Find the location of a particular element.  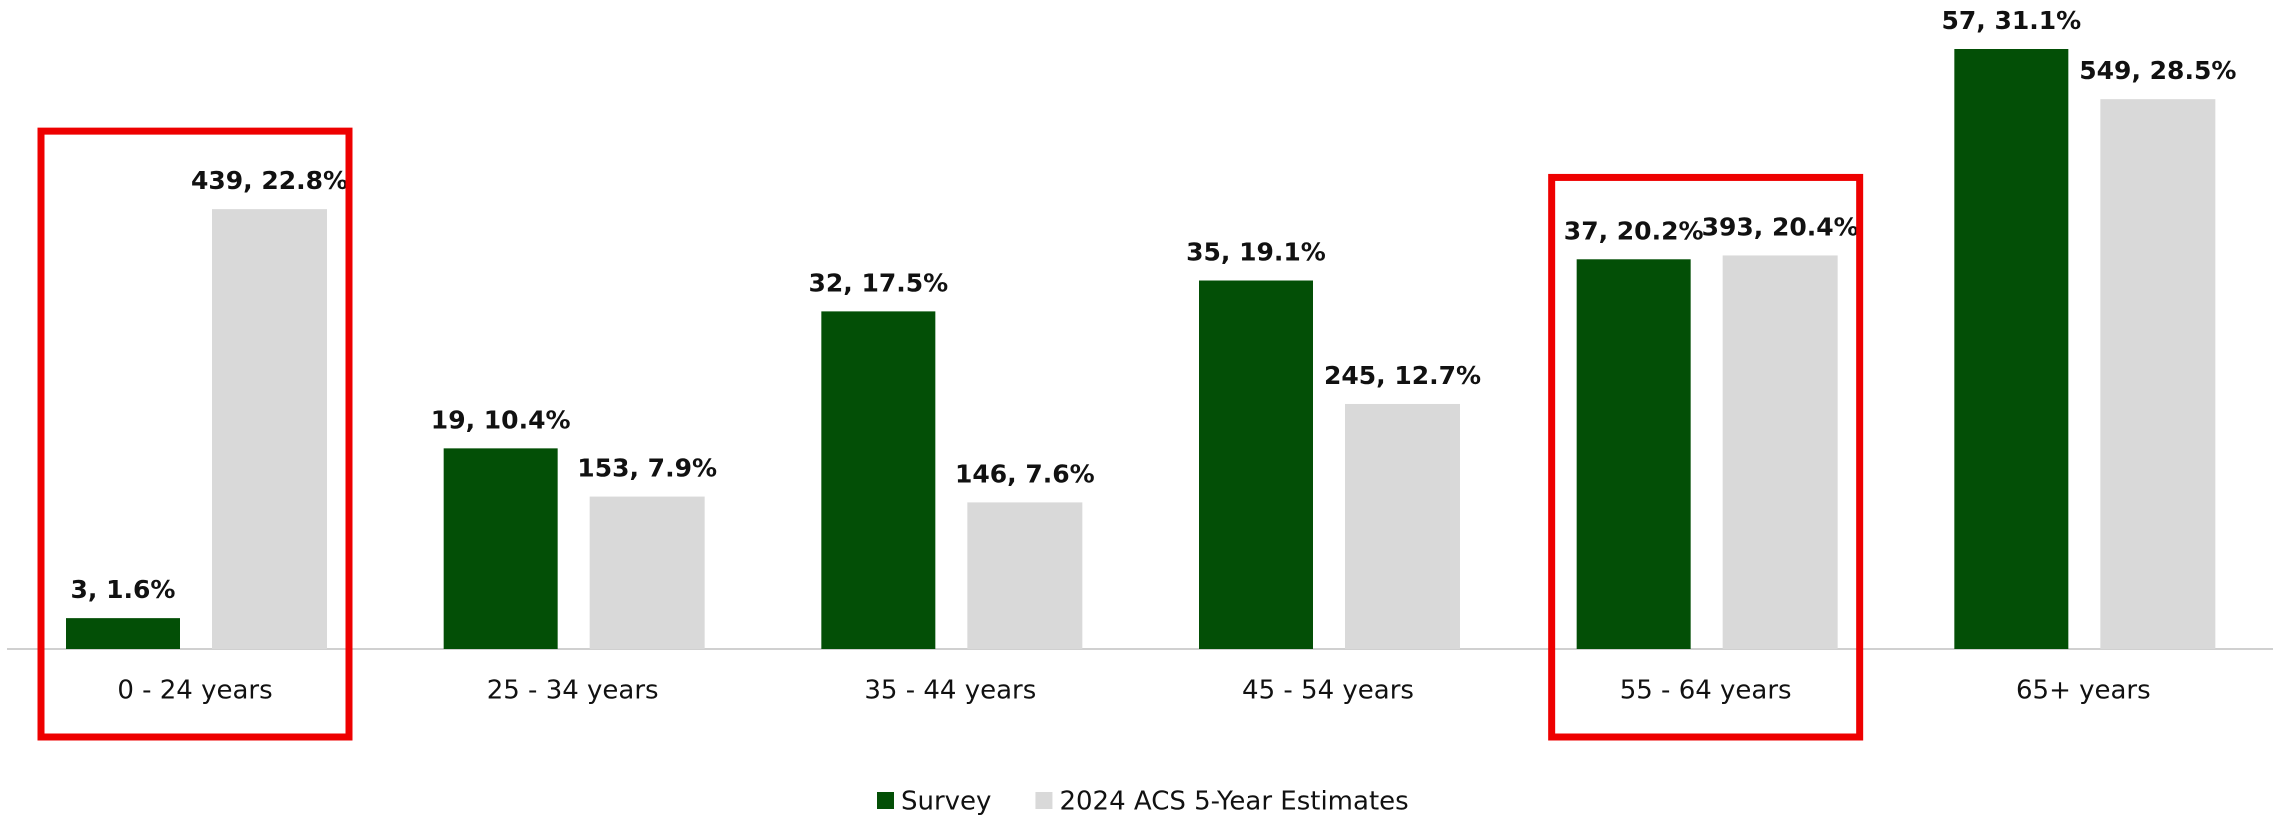

value-label: 549, 28.5% is located at coordinates (2157, 70).